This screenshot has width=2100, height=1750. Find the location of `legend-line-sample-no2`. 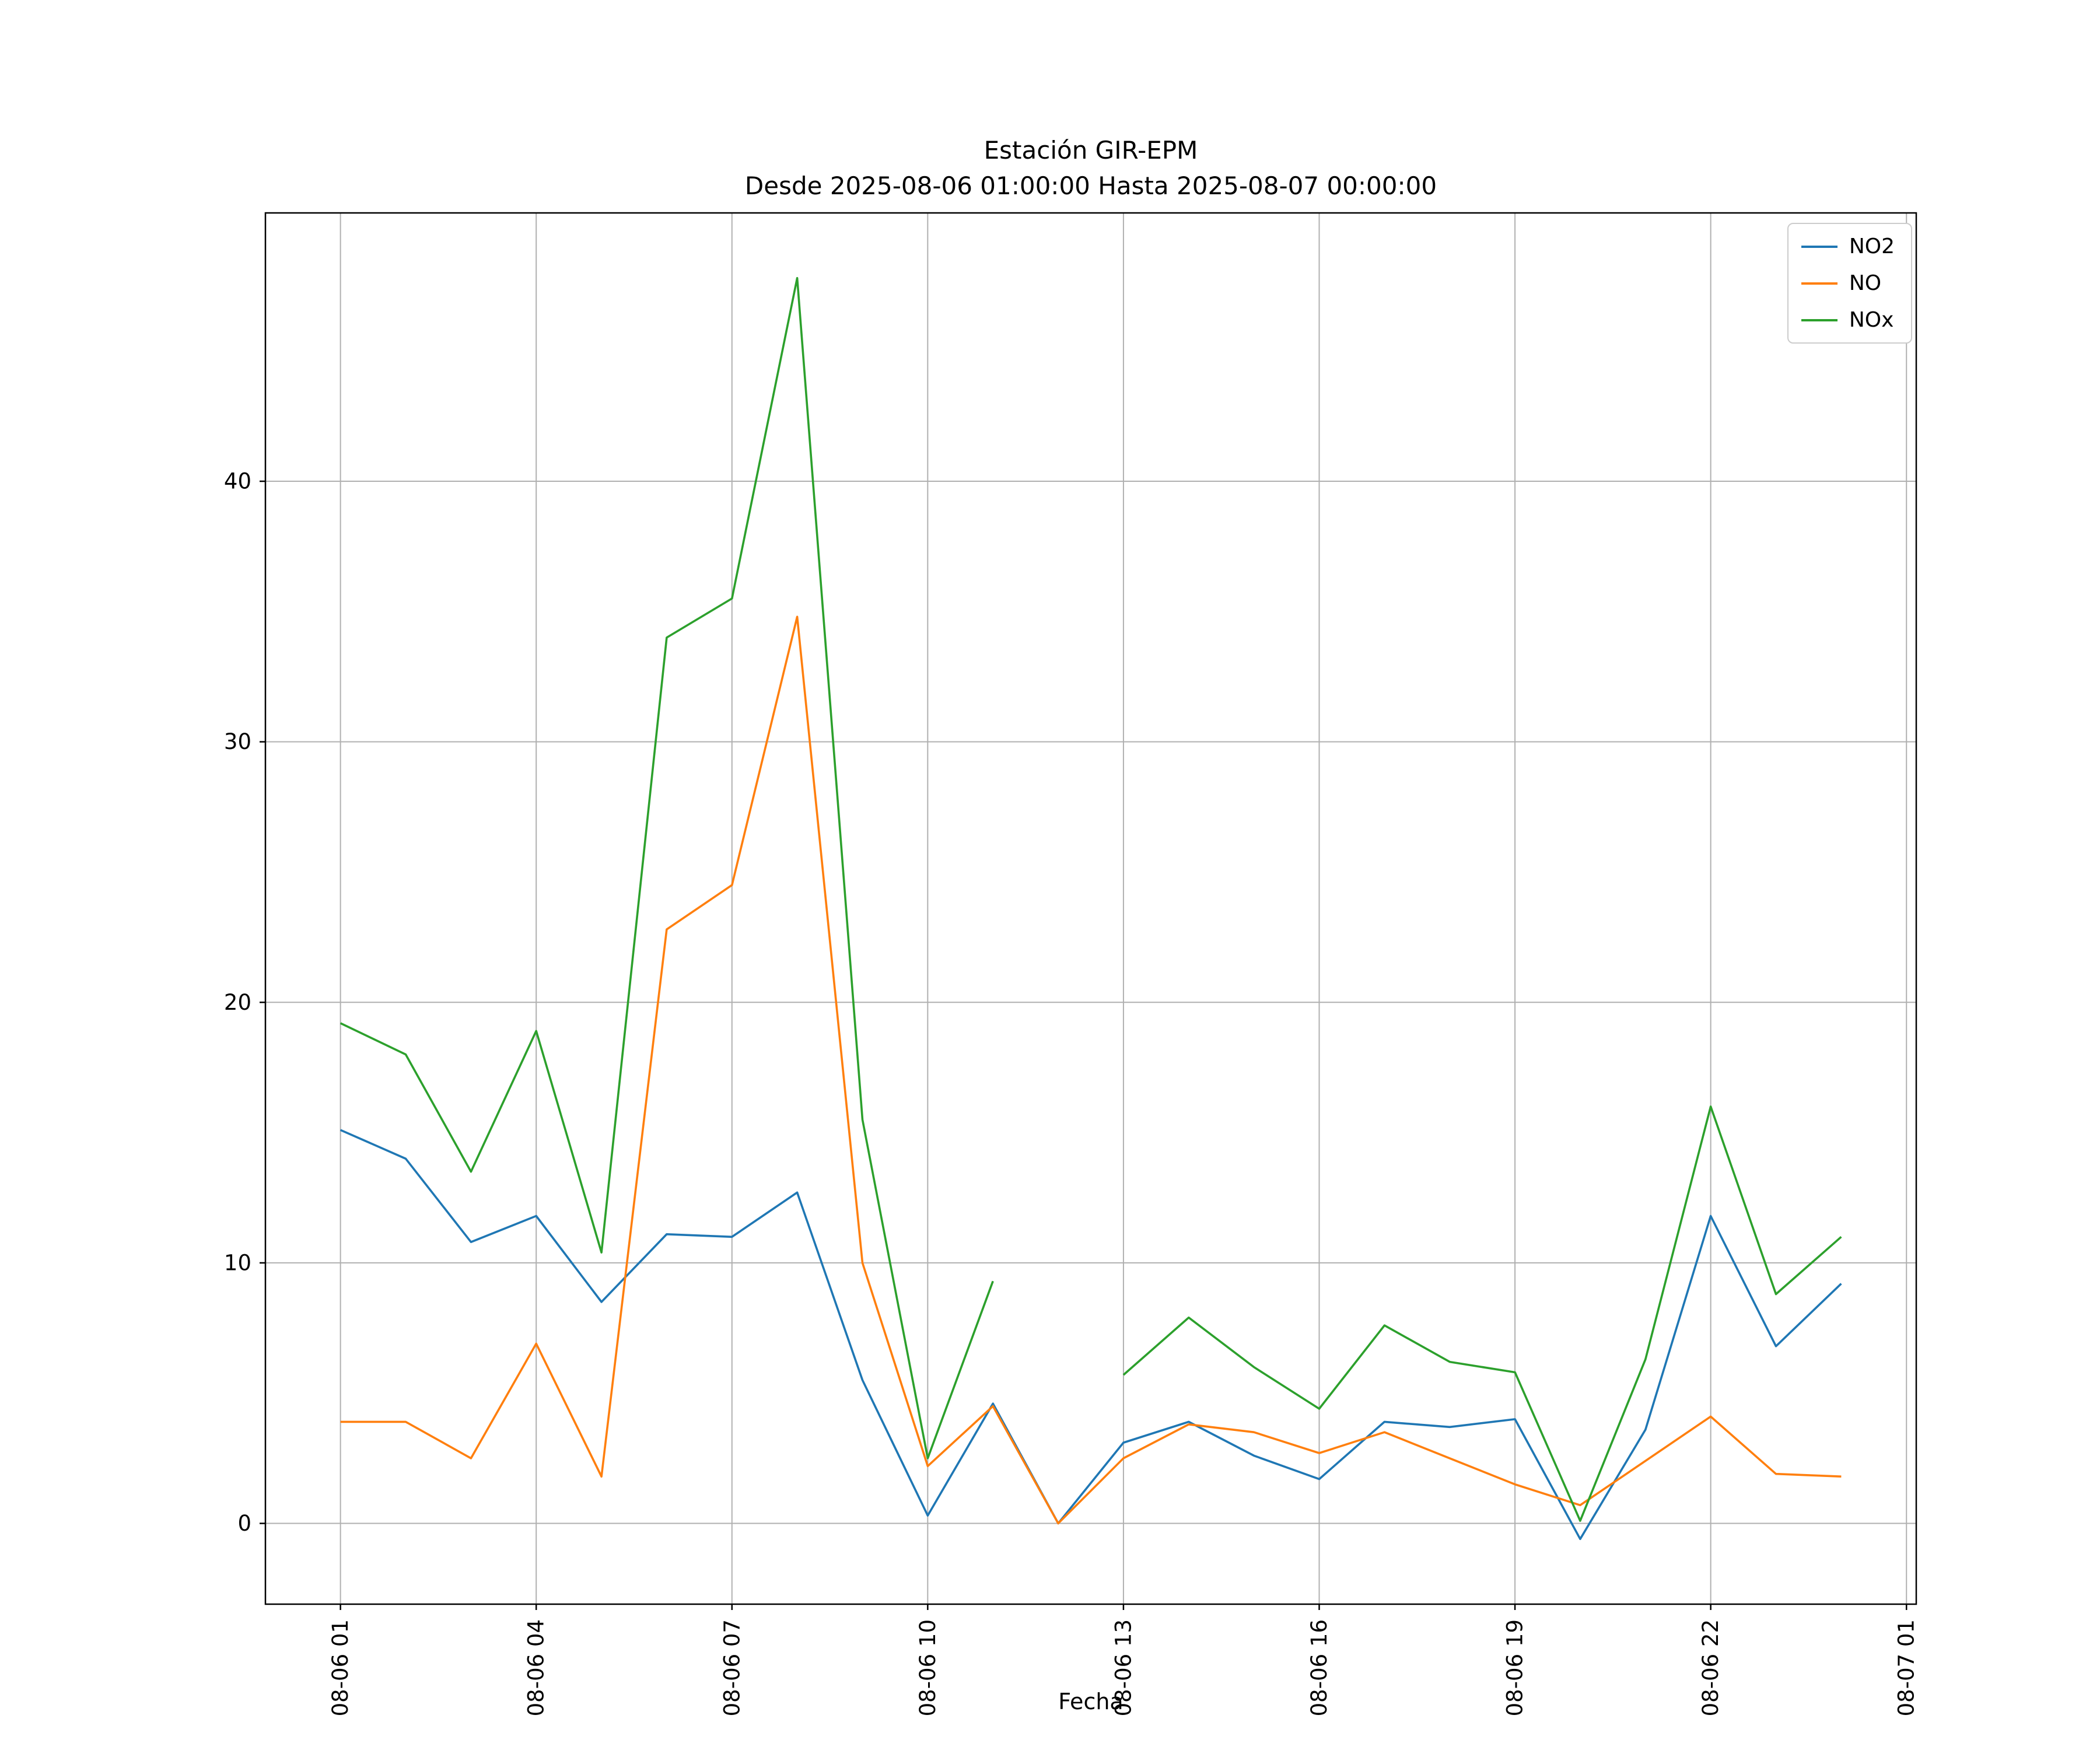

legend-line-sample-no2 is located at coordinates (1819, 246).